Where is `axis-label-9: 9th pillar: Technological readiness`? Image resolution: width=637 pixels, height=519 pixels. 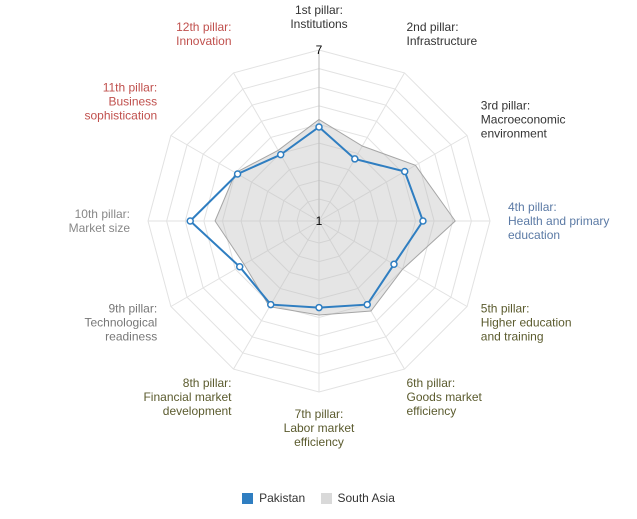
axis-label-9: 9th pillar: Technological readiness is located at coordinates (120, 323).